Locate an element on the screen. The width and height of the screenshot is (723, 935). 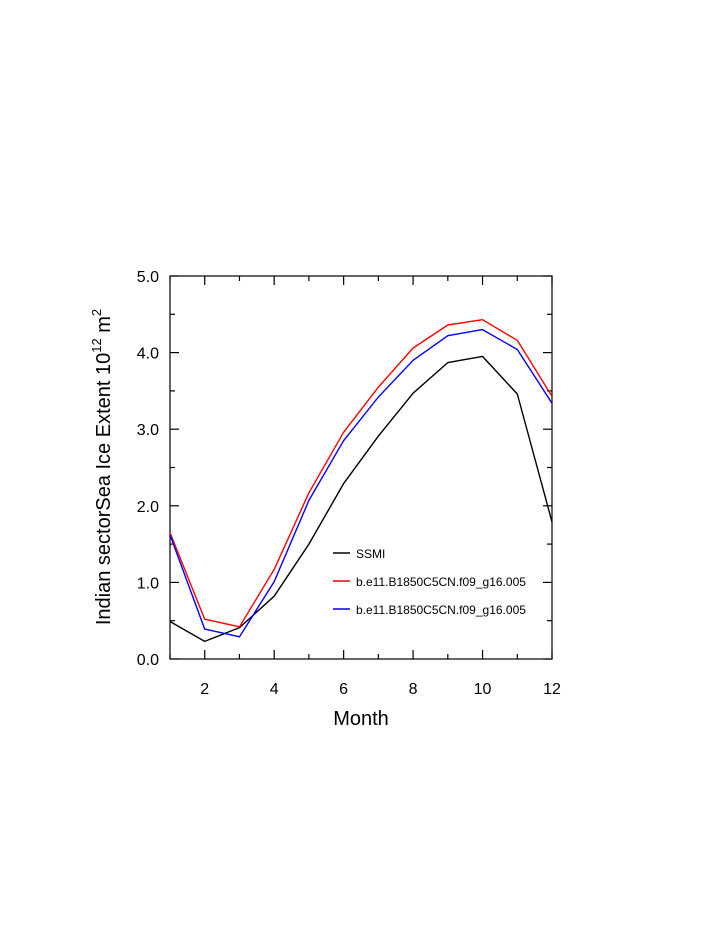
legend-label-2: b.e11.B1850C5CN.f09_g16.005 is located at coordinates (441, 582).